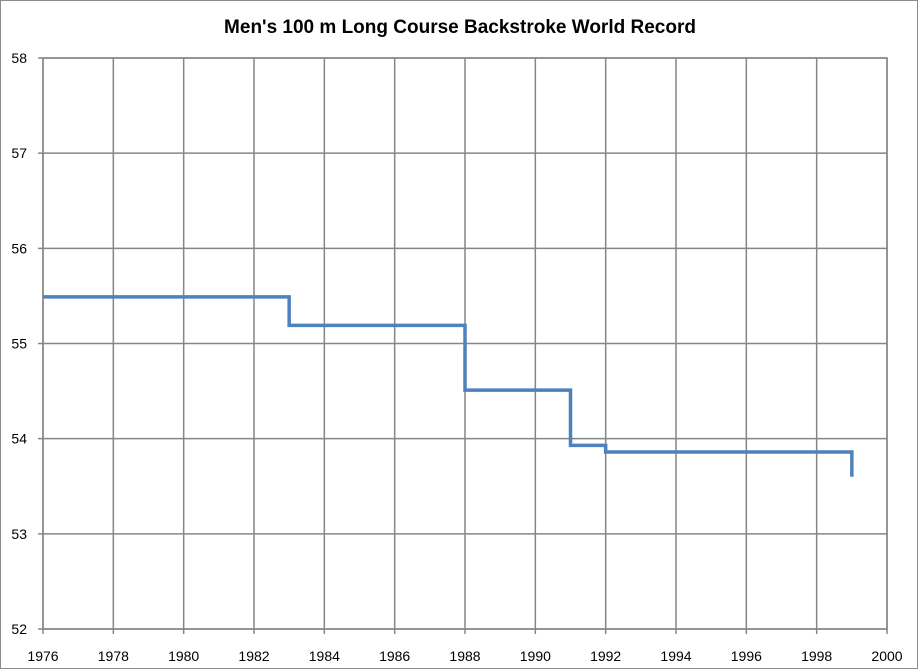  What do you see at coordinates (42, 656) in the screenshot?
I see `x-tick-label: 1976` at bounding box center [42, 656].